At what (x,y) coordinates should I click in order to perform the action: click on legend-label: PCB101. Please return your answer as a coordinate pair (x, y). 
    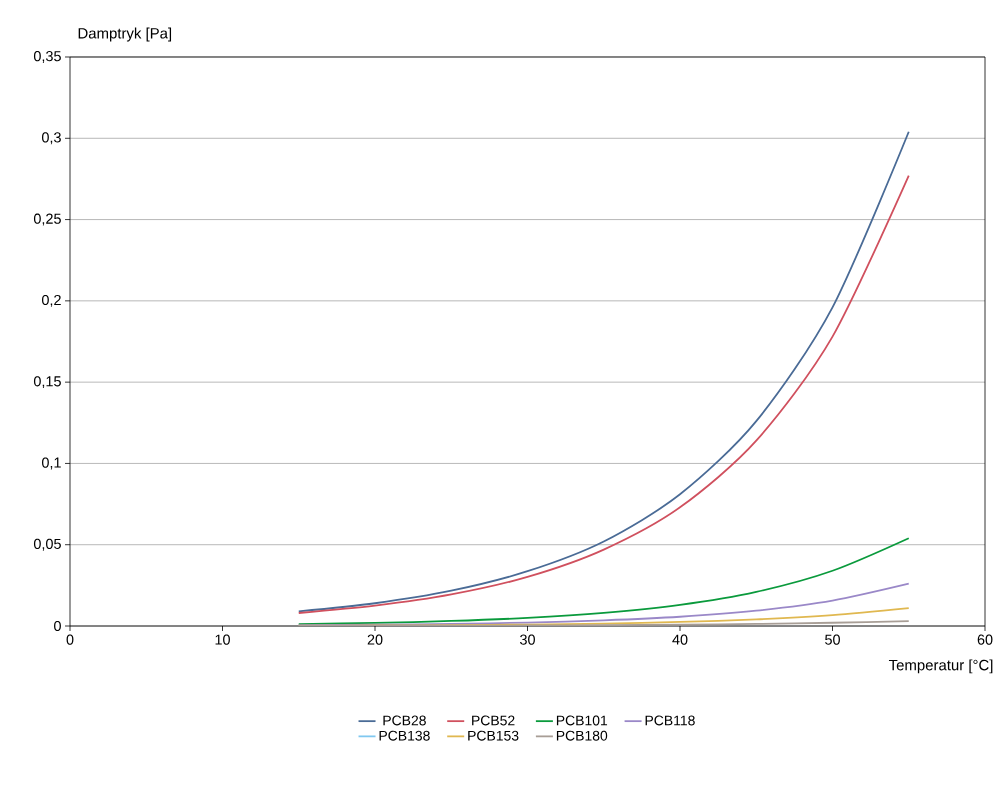
    Looking at the image, I should click on (582, 720).